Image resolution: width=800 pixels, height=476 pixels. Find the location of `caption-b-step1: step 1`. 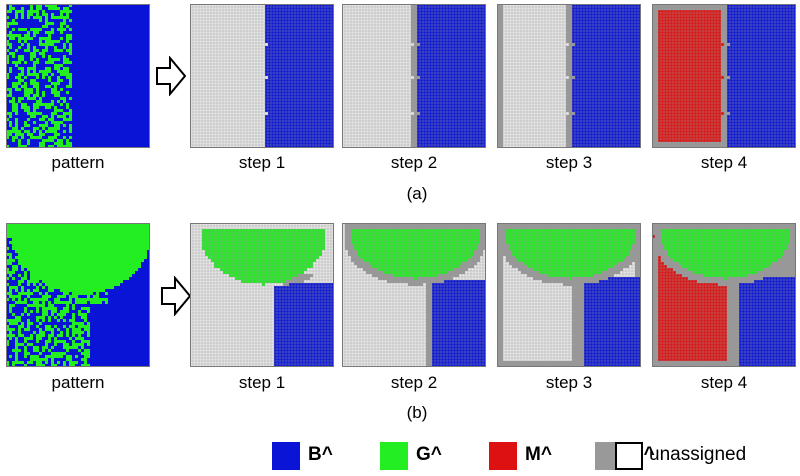

caption-b-step1: step 1 is located at coordinates (262, 383).